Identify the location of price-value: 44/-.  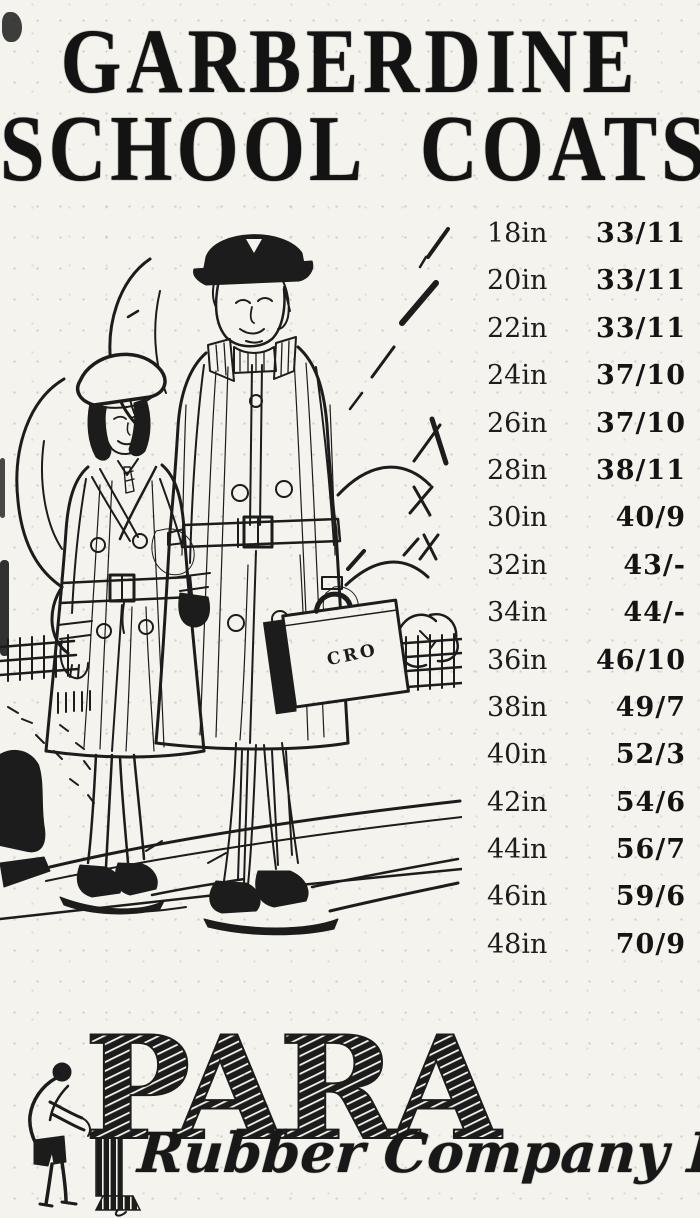
(654, 613).